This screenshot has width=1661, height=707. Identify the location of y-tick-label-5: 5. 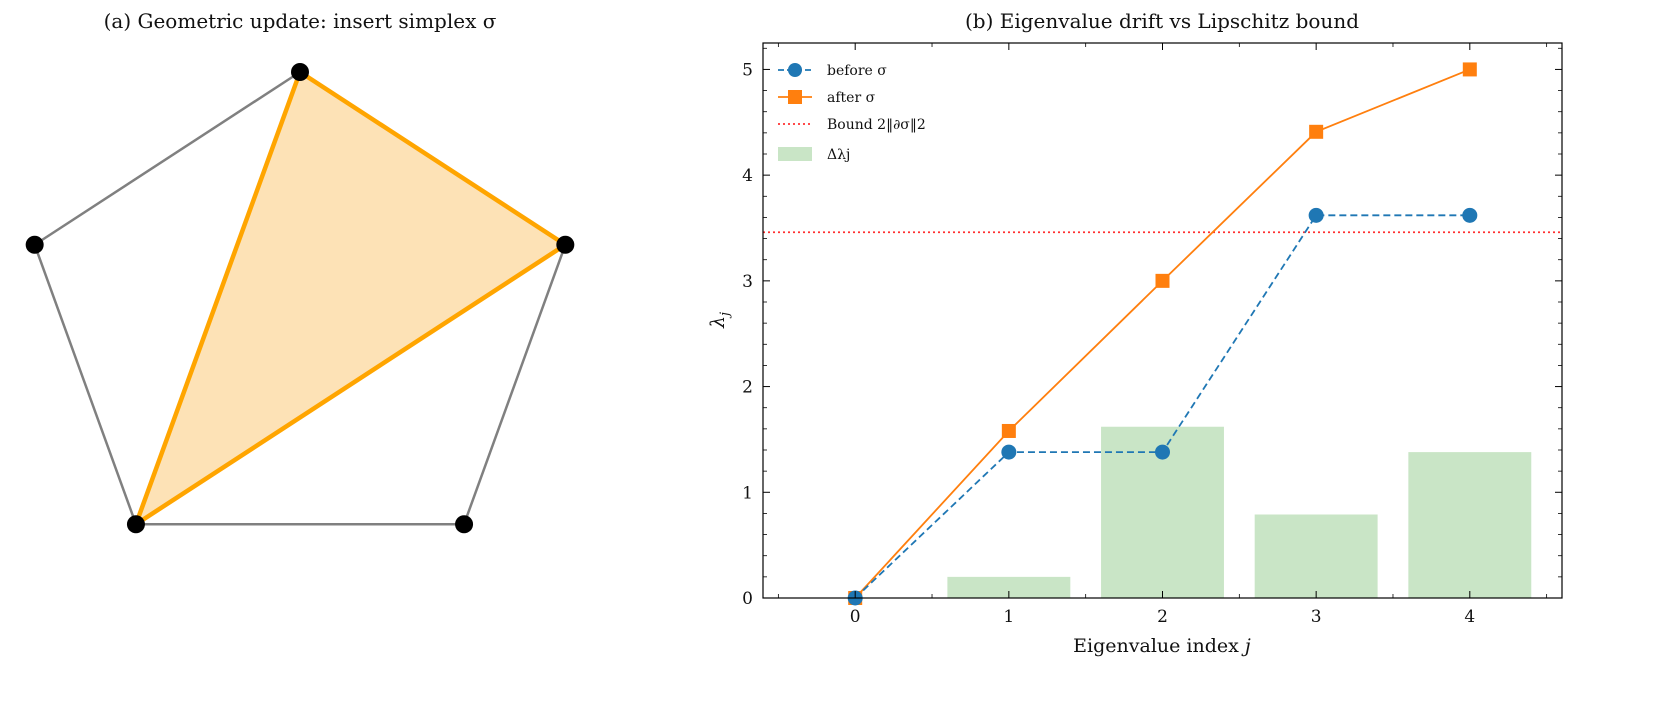
(747, 70).